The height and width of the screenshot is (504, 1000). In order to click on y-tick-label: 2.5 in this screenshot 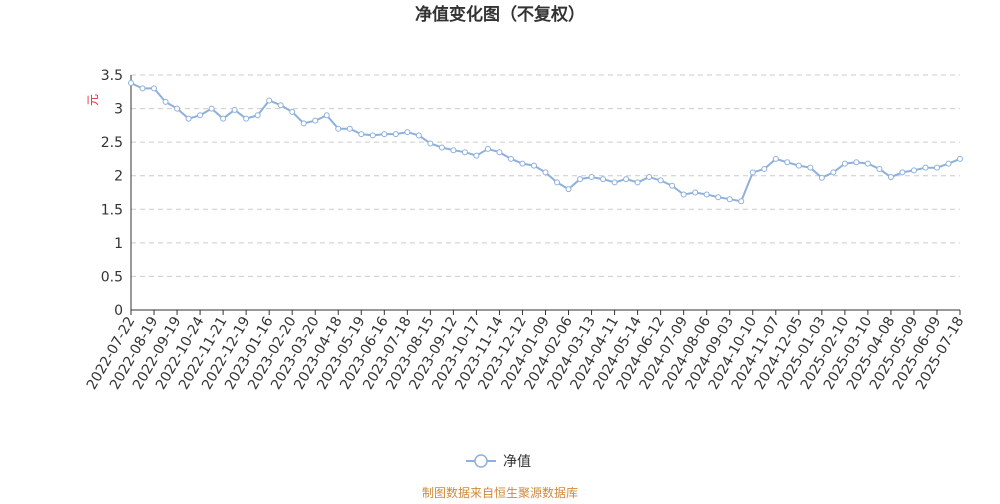, I will do `click(112, 143)`.